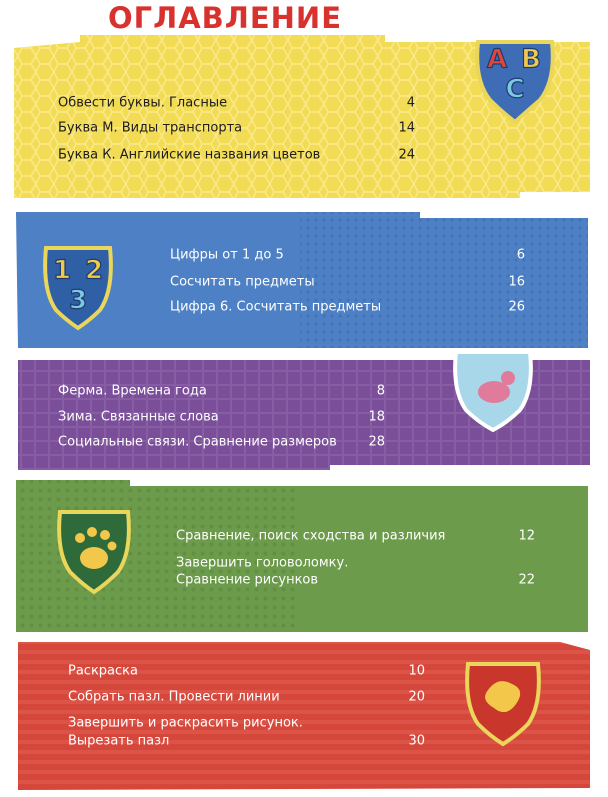  What do you see at coordinates (406, 128) in the screenshot?
I see `entry-page: 14` at bounding box center [406, 128].